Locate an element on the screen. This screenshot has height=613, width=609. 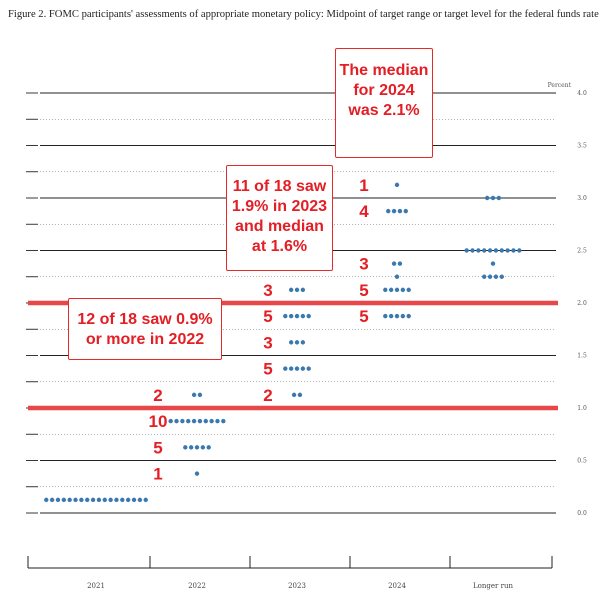
x-tick-label: 2021 is located at coordinates (96, 586).